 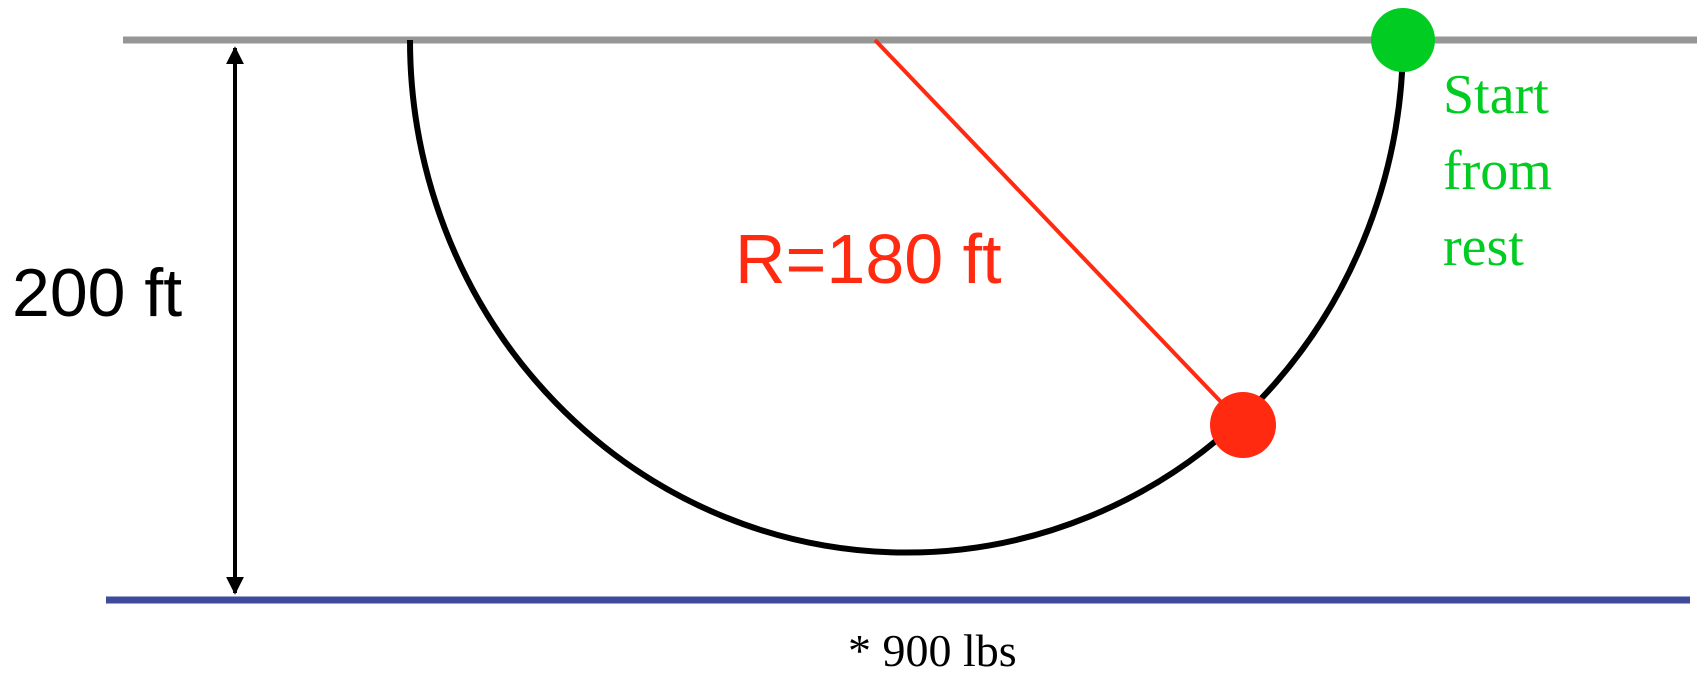 What do you see at coordinates (1243, 425) in the screenshot?
I see `moving-ball` at bounding box center [1243, 425].